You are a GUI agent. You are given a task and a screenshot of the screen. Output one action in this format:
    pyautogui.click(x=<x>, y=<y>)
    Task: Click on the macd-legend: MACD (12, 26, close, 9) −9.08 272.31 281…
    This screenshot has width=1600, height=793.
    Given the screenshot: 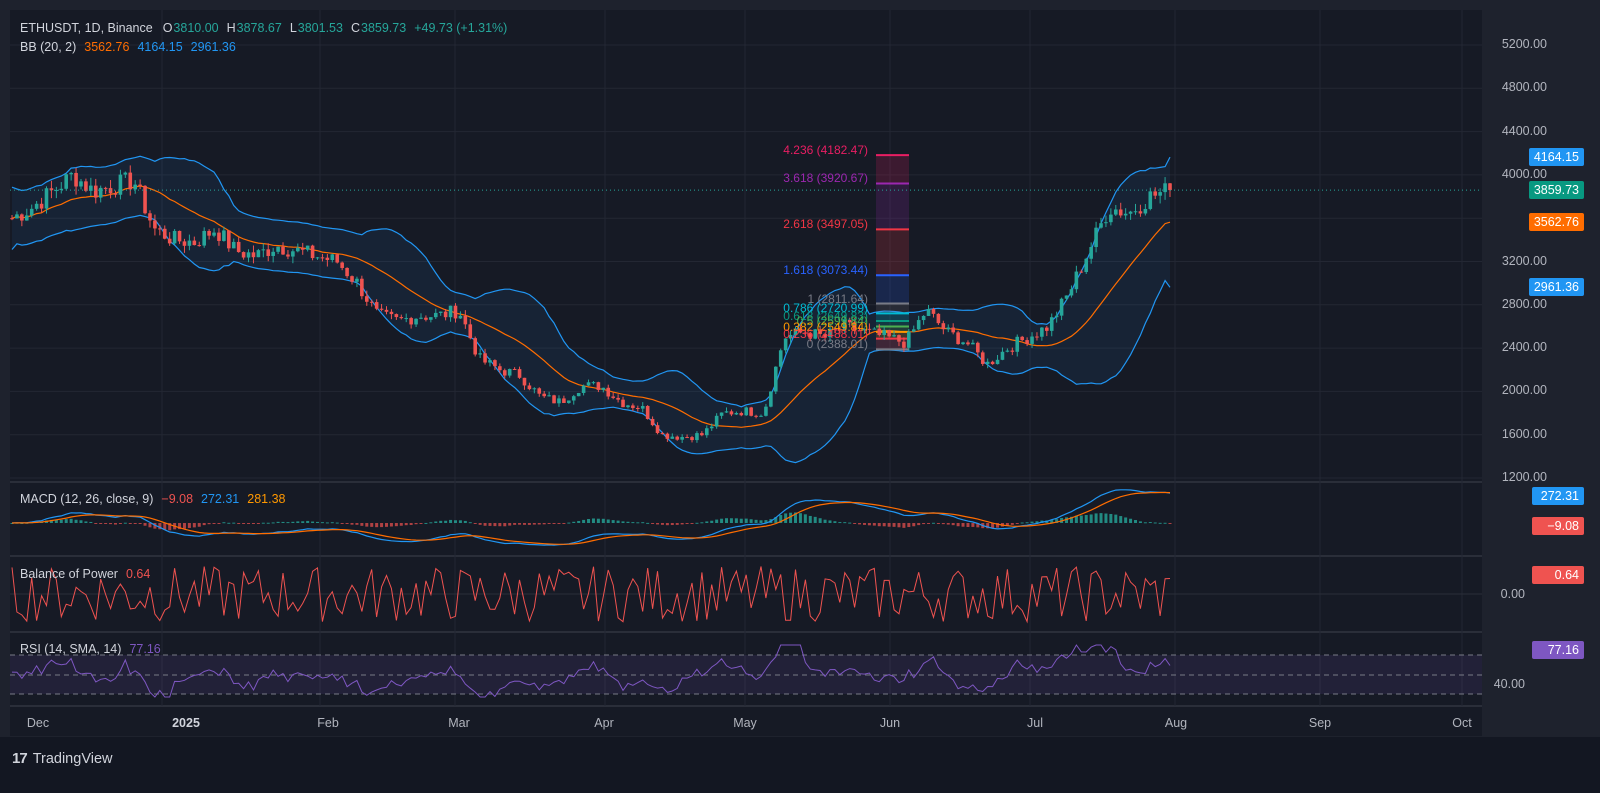 What is the action you would take?
    pyautogui.click(x=153, y=499)
    